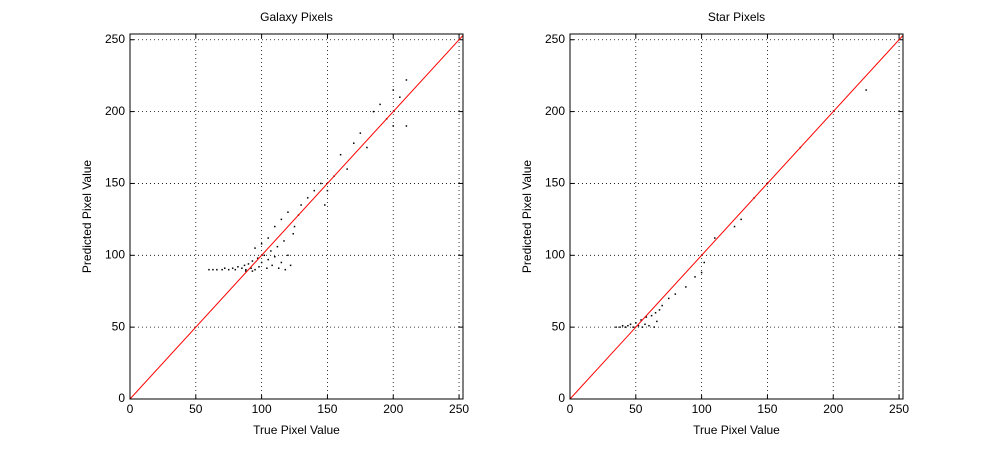 The height and width of the screenshot is (449, 1000). What do you see at coordinates (555, 254) in the screenshot?
I see `y-tick-label: 100` at bounding box center [555, 254].